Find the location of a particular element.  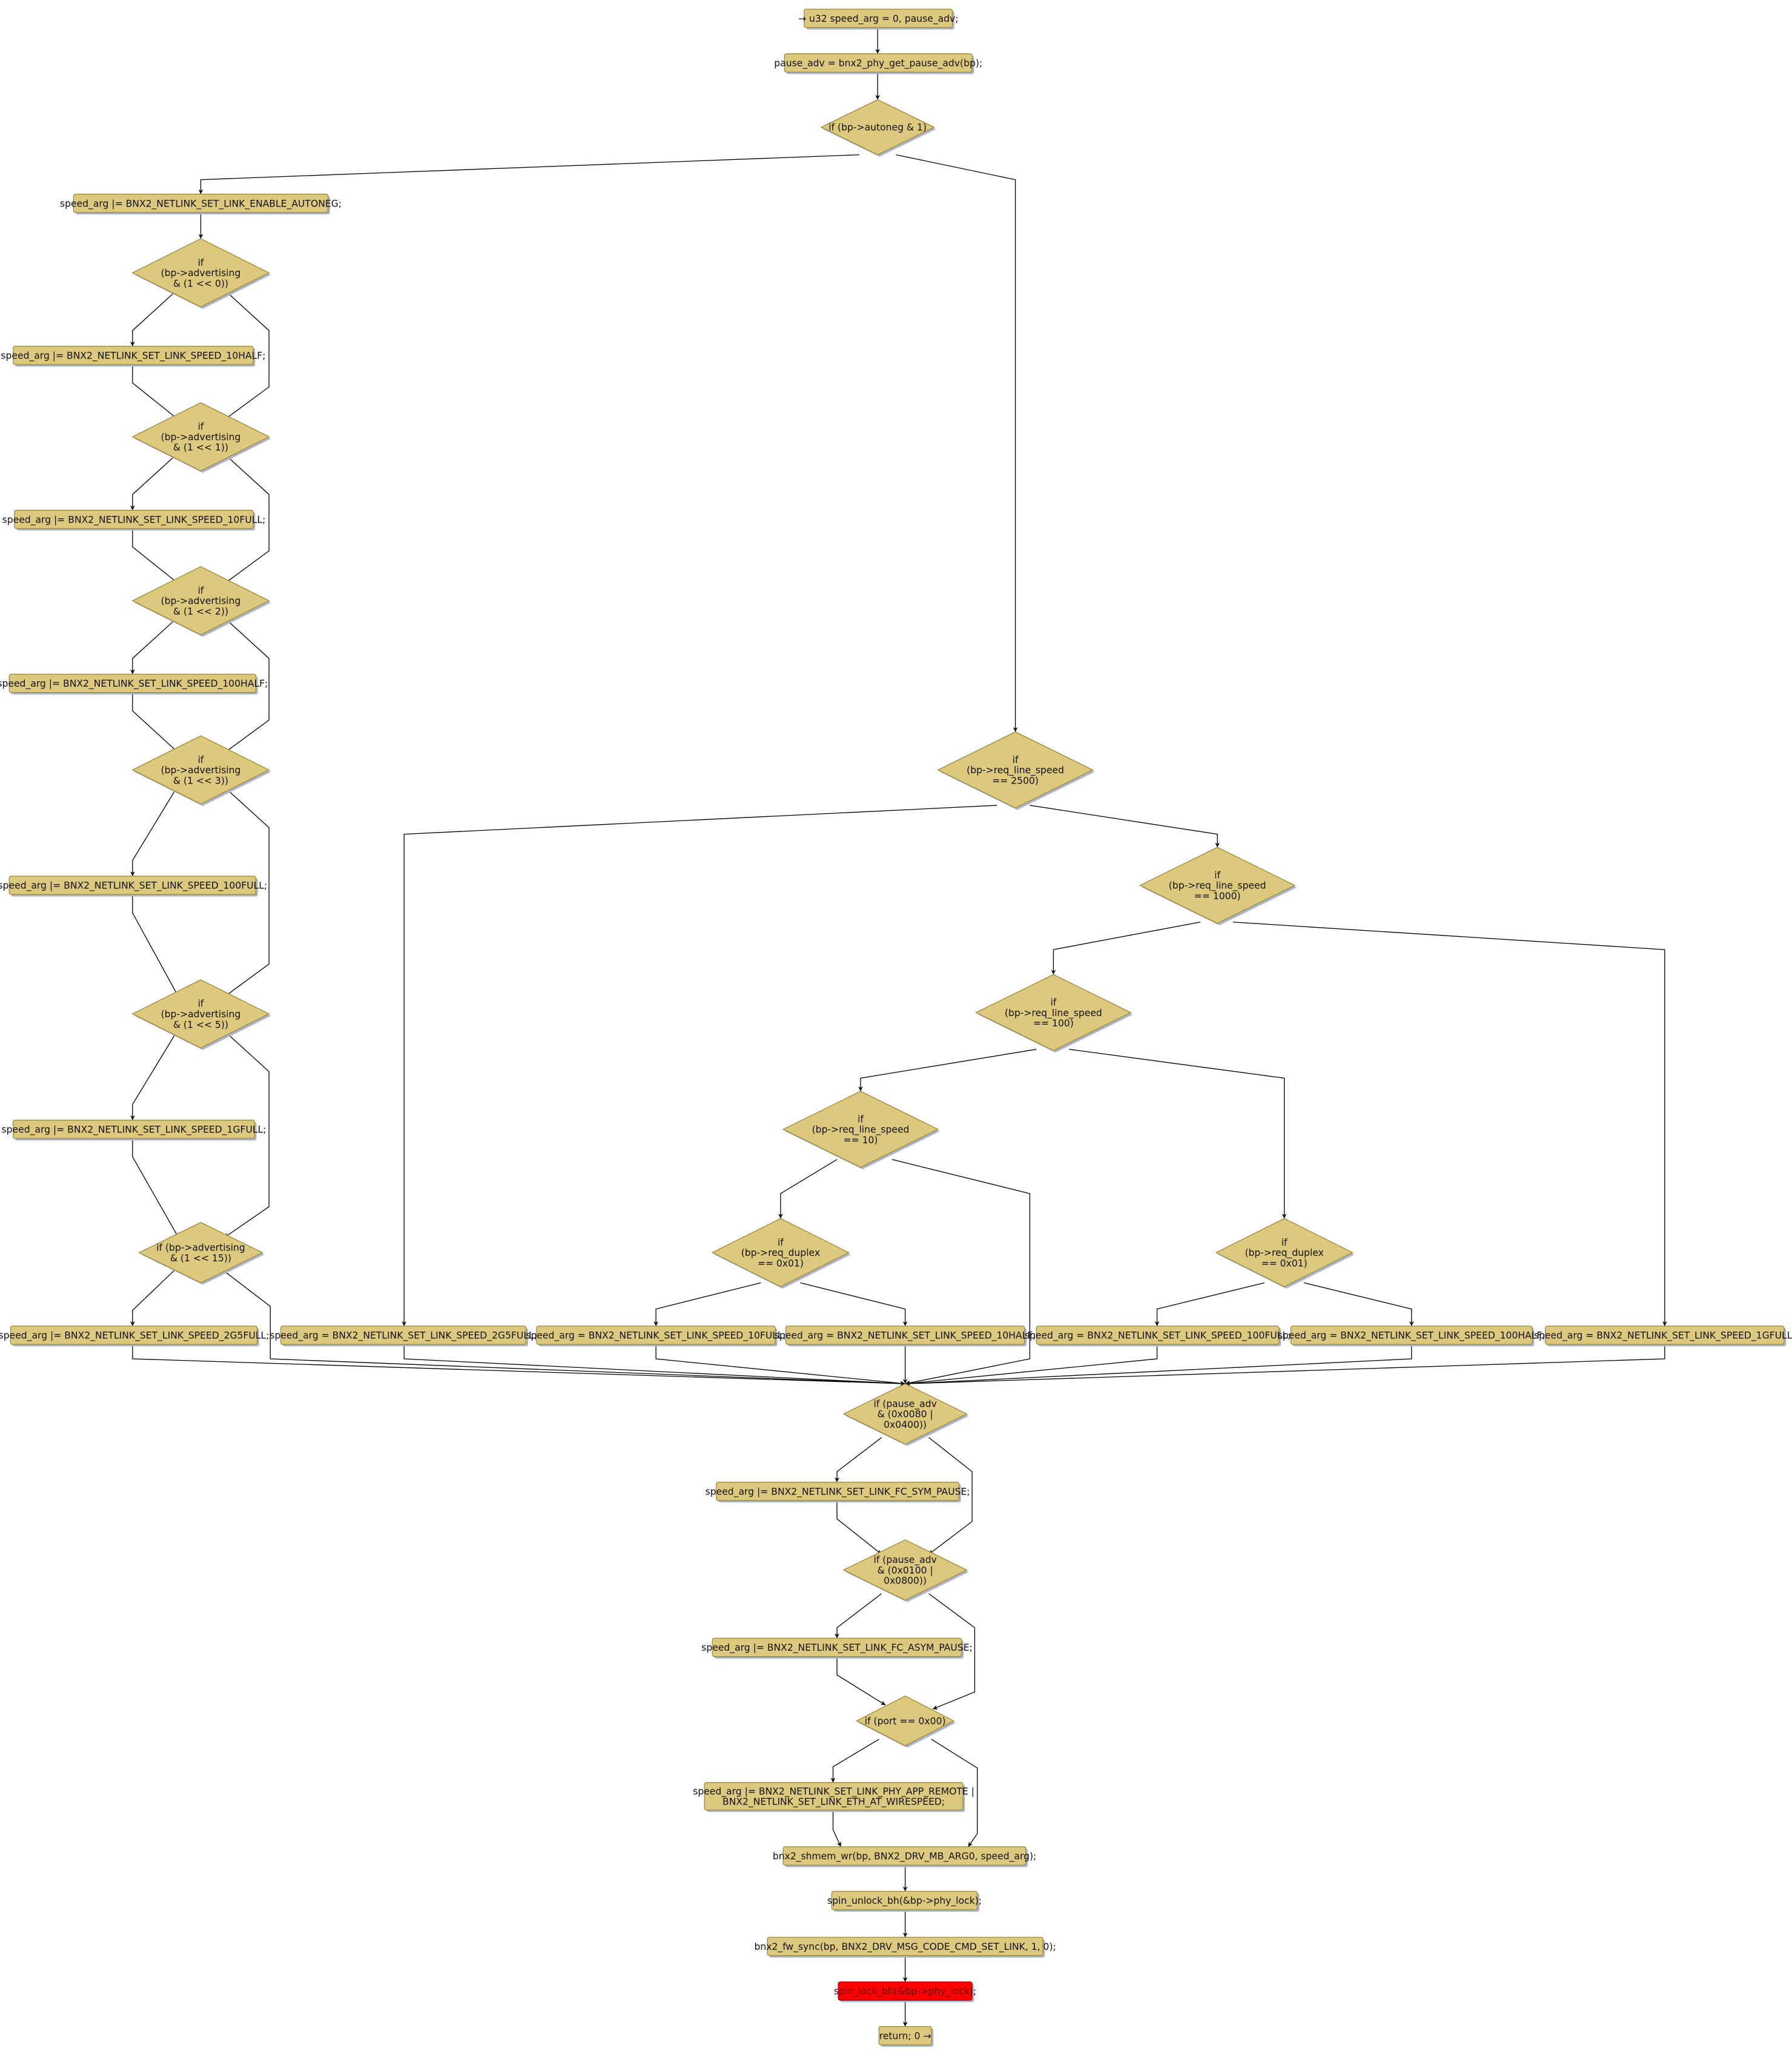

condition-node-d10: if(bp->req_line_speed== 10) is located at coordinates (861, 1131).